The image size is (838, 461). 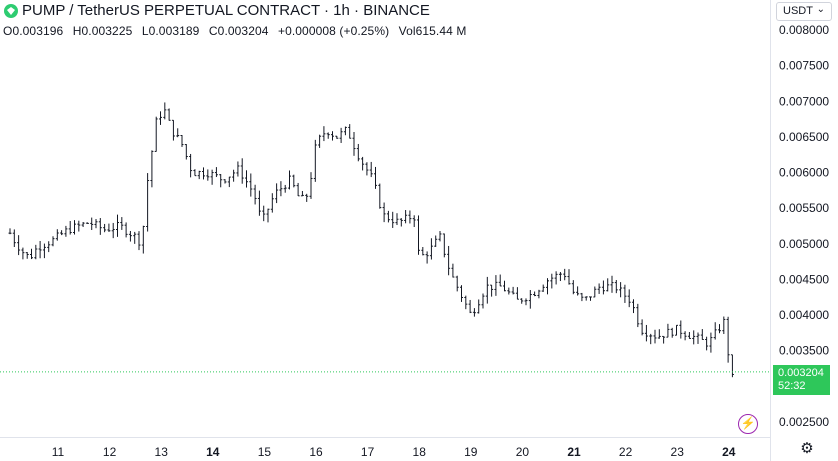 What do you see at coordinates (441, 31) in the screenshot?
I see `volume-value: 615.44 M` at bounding box center [441, 31].